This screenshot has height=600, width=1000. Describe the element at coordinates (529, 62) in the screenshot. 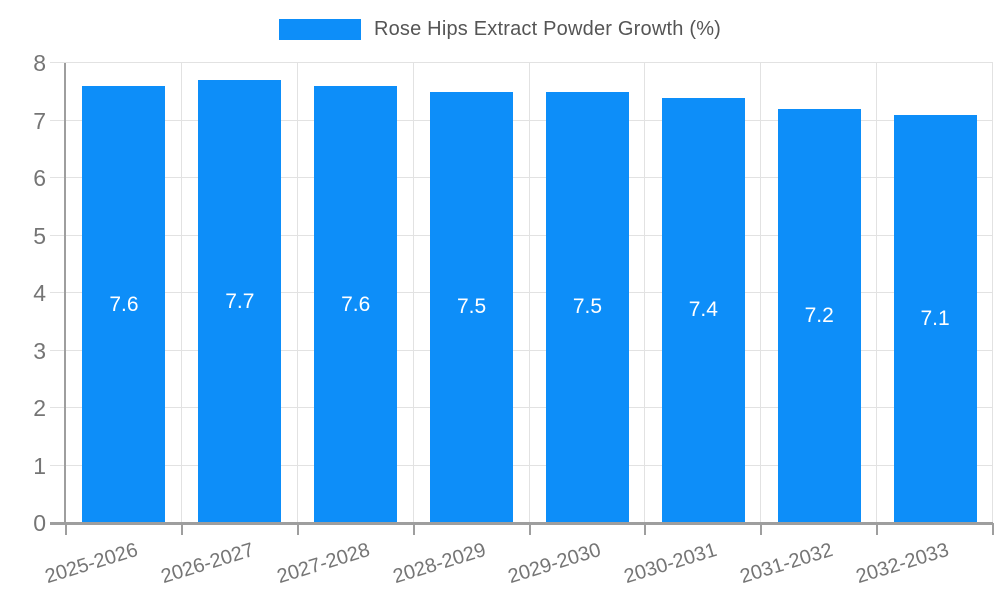

I see `y-gridline` at that location.